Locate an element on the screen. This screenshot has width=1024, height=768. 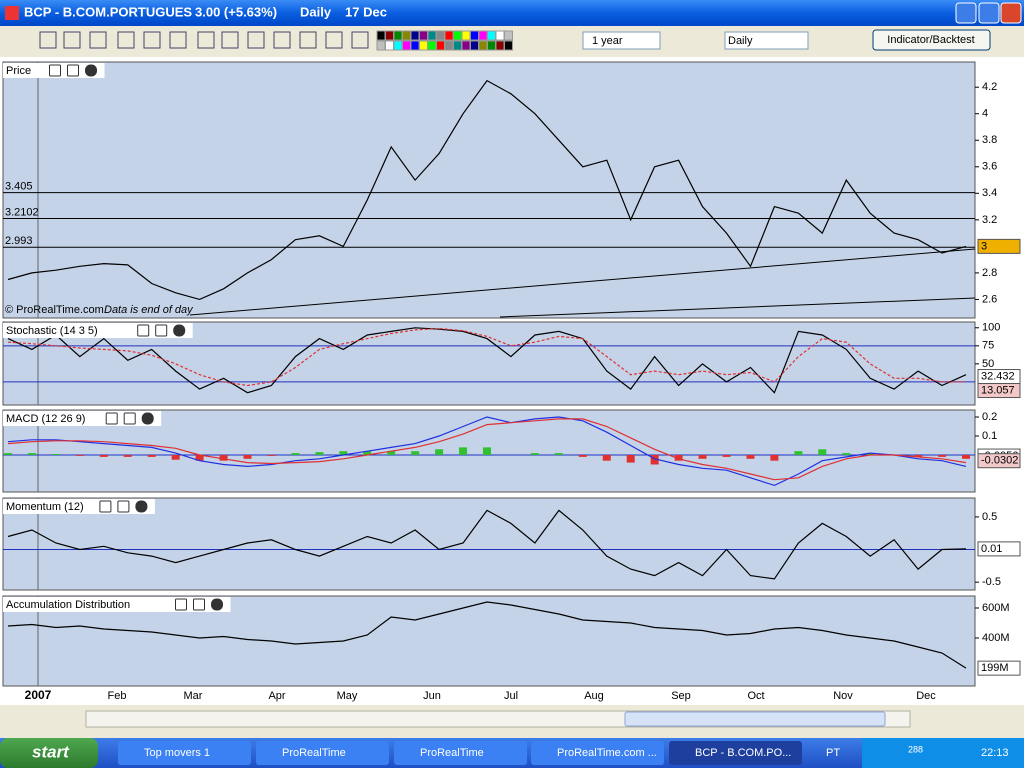
maximize-button is located at coordinates (989, 13).